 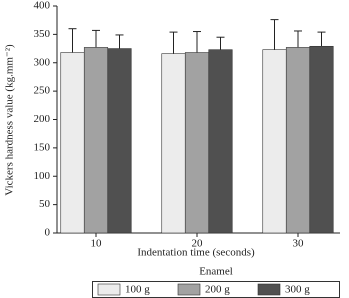 What do you see at coordinates (216, 272) in the screenshot?
I see `legend-title: Enamel` at bounding box center [216, 272].